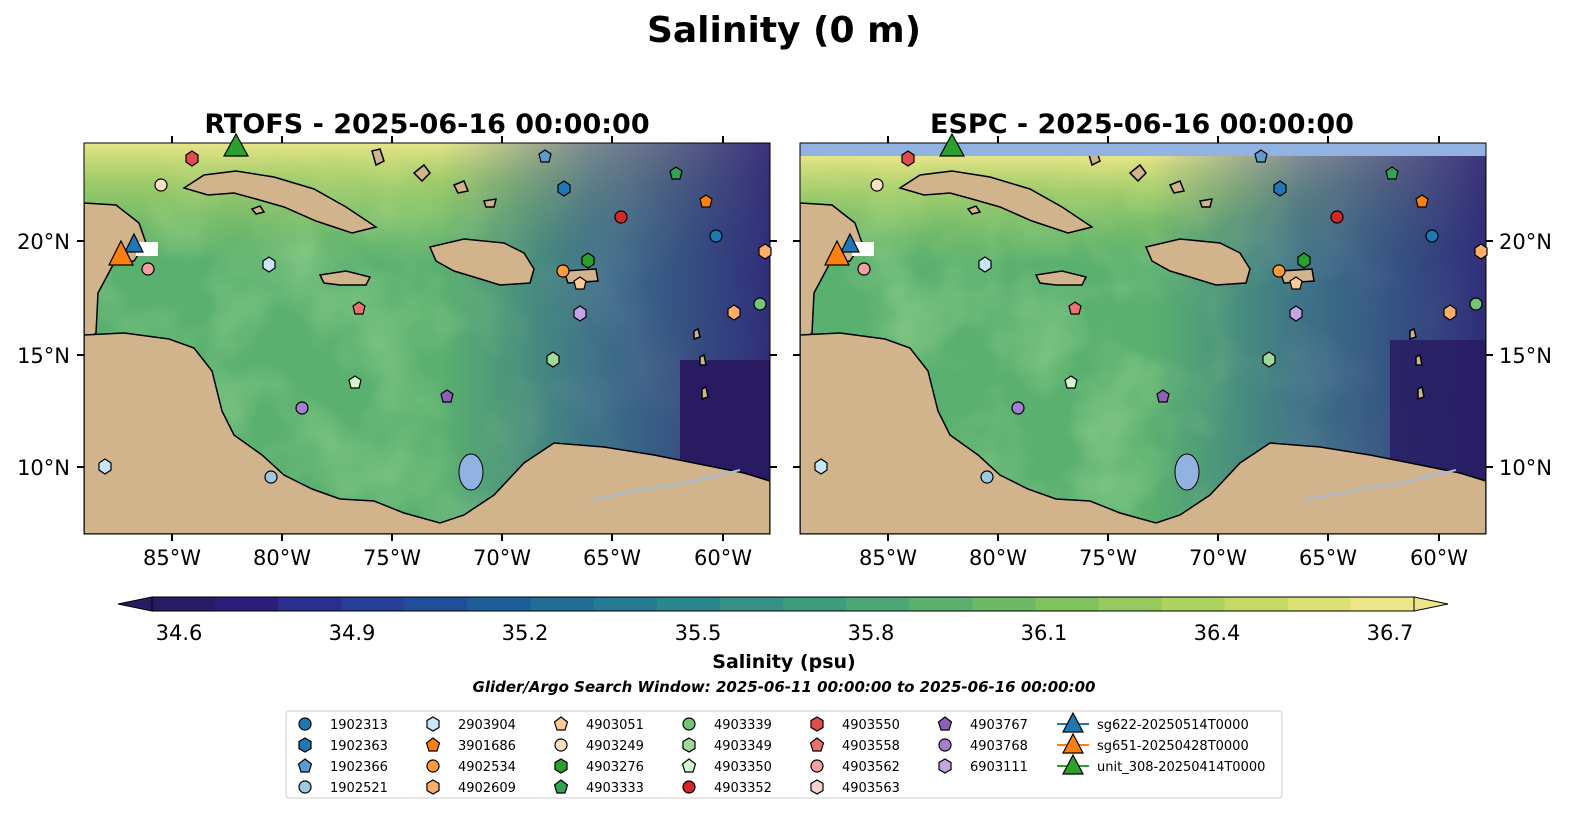  I want to click on marker-2903904-b, so click(105, 466).